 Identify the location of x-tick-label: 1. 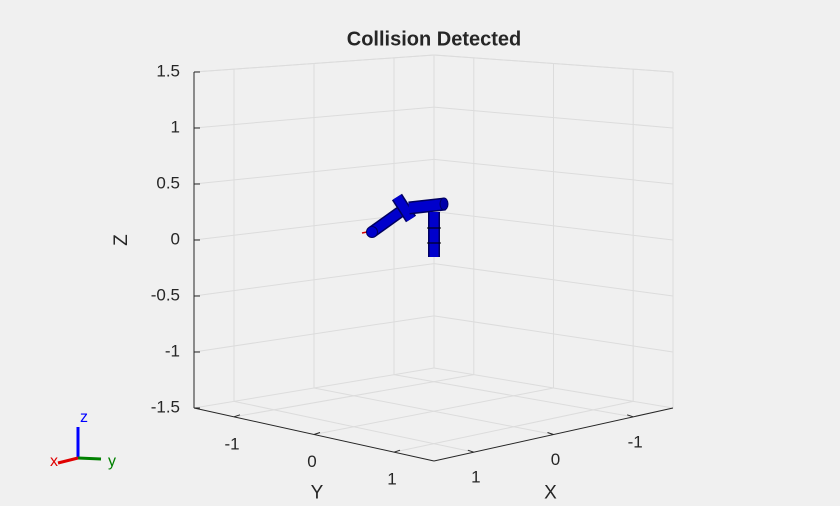
(475, 477).